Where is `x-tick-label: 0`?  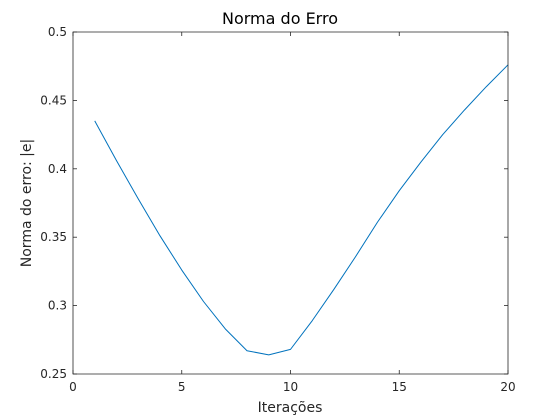 x-tick-label: 0 is located at coordinates (73, 387).